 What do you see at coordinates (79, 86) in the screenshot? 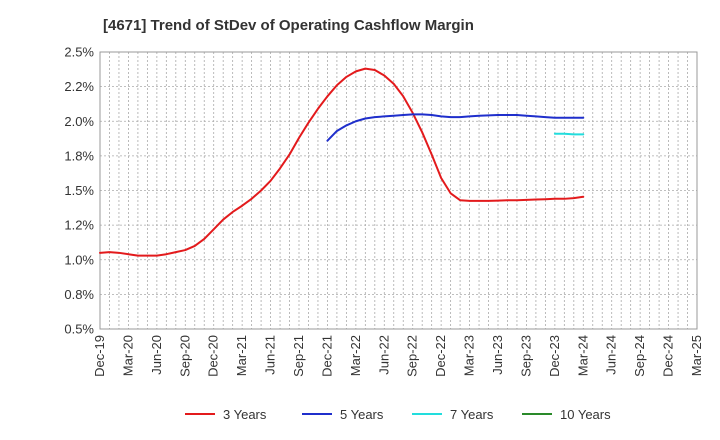
I see `y-tick-label: 2.2%` at bounding box center [79, 86].